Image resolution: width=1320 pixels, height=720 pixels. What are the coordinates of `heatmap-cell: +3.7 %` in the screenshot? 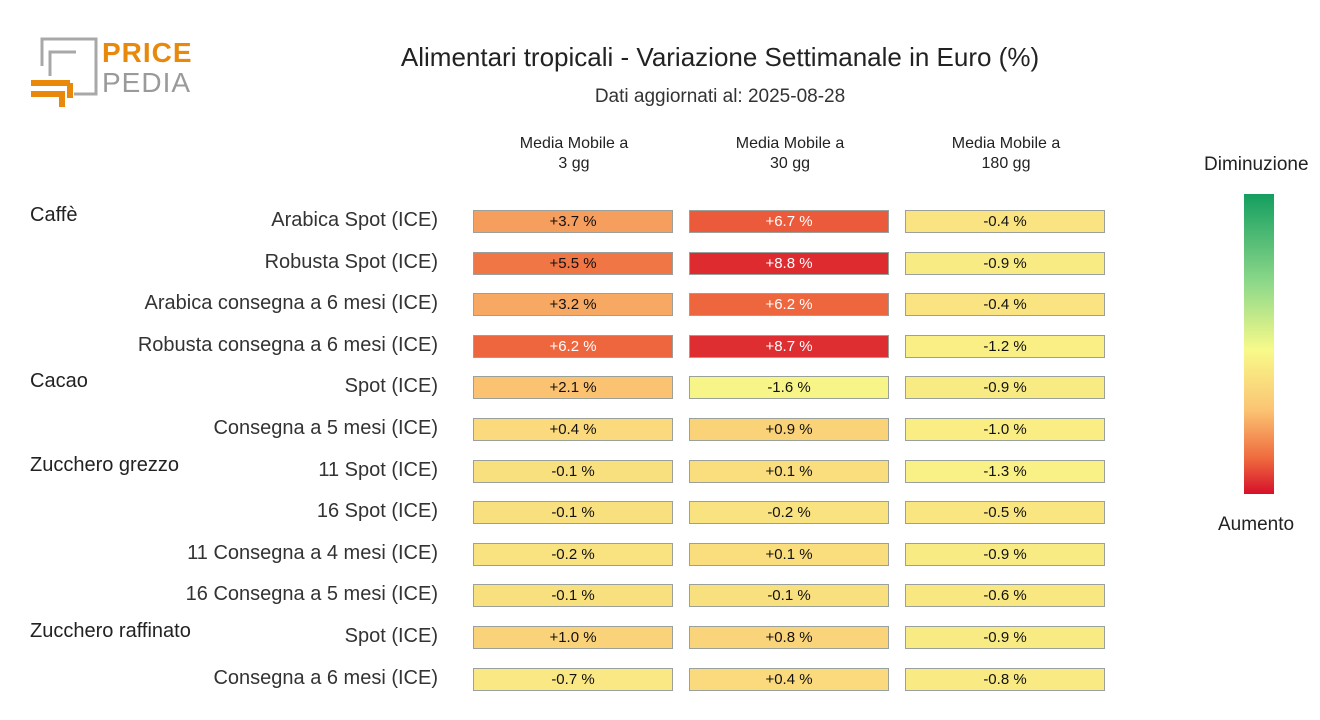 It's located at (573, 221).